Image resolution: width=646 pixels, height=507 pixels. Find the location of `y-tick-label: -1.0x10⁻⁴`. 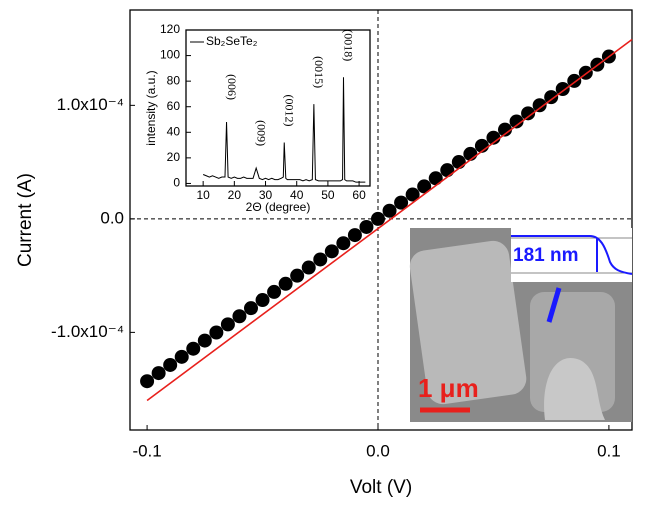

y-tick-label: -1.0x10⁻⁴ is located at coordinates (87, 331).